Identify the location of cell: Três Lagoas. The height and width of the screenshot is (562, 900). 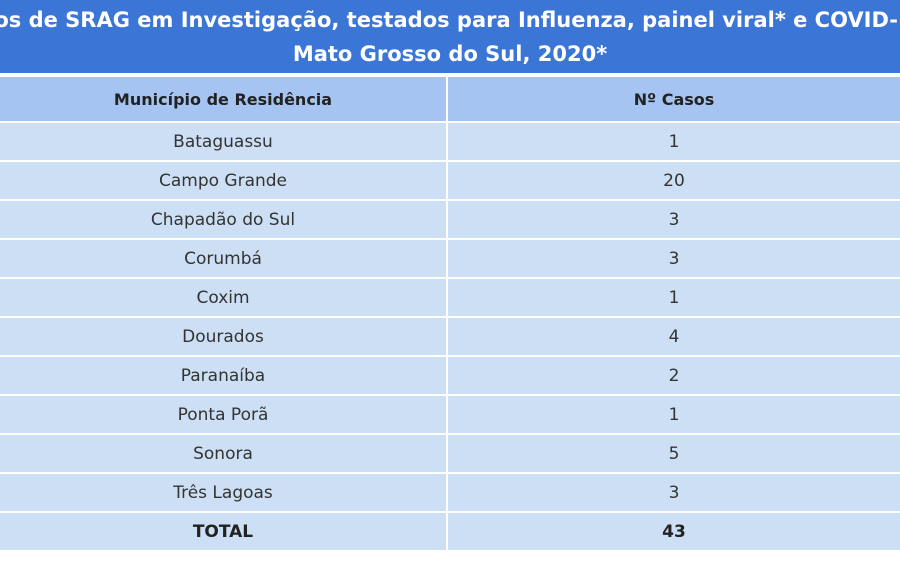
(224, 492).